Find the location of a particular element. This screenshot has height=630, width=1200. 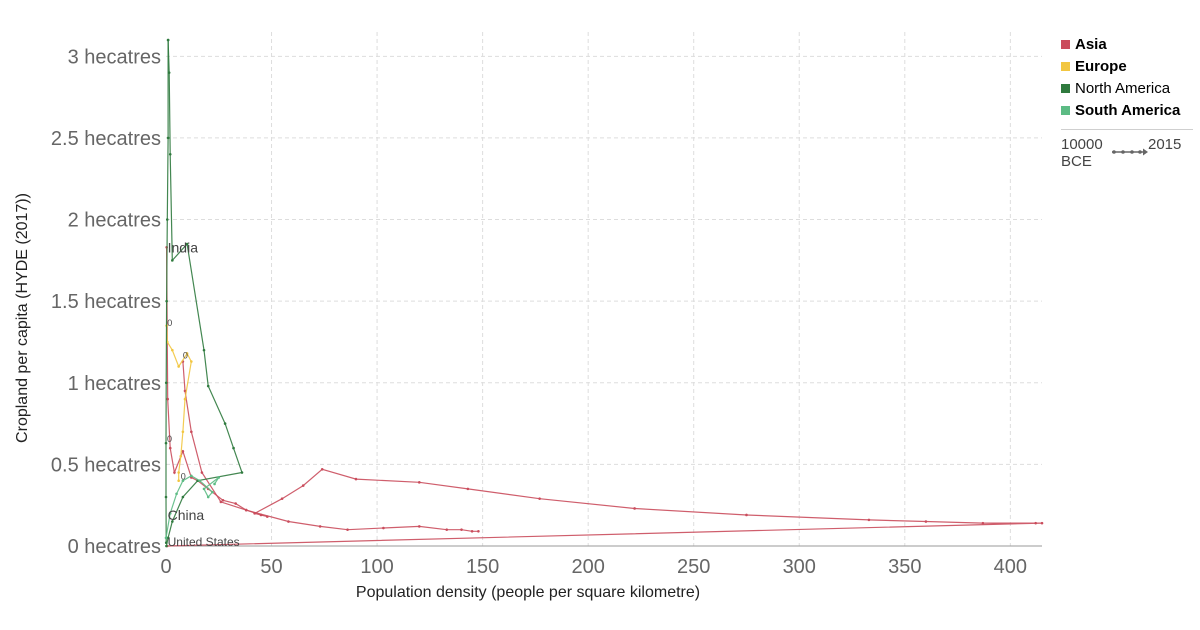

legend-label: South America is located at coordinates (1128, 110).